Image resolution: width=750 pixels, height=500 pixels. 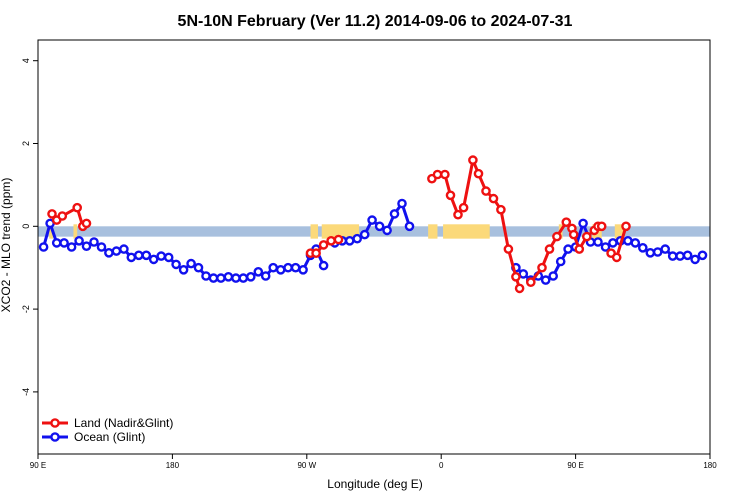 What do you see at coordinates (306, 465) in the screenshot?
I see `x-tick-label: 90 W` at bounding box center [306, 465].